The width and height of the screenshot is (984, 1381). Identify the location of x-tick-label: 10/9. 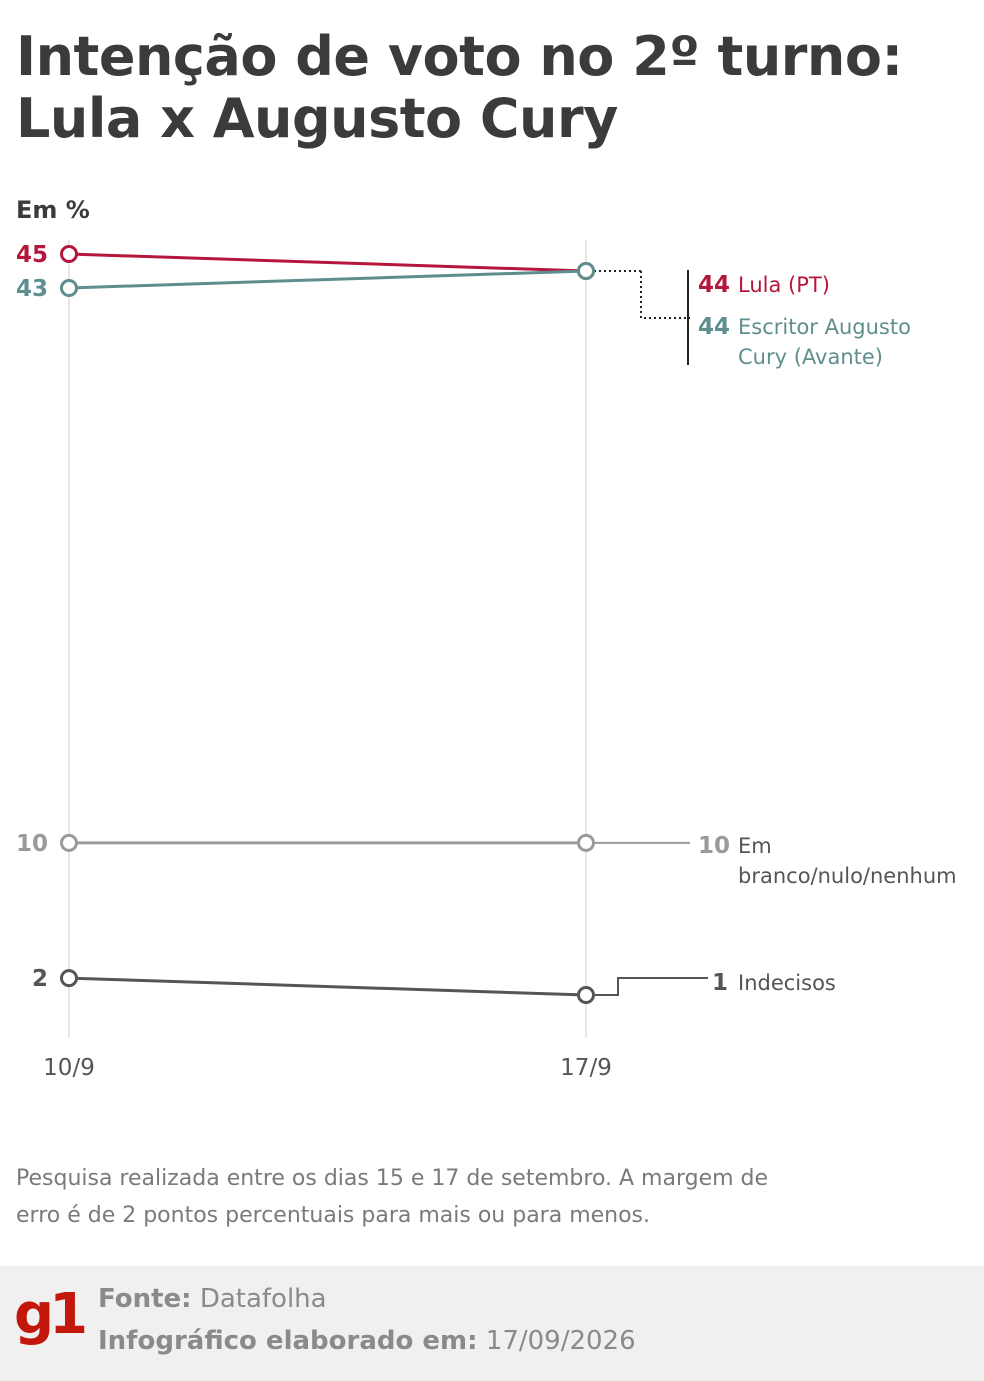
(69, 1068).